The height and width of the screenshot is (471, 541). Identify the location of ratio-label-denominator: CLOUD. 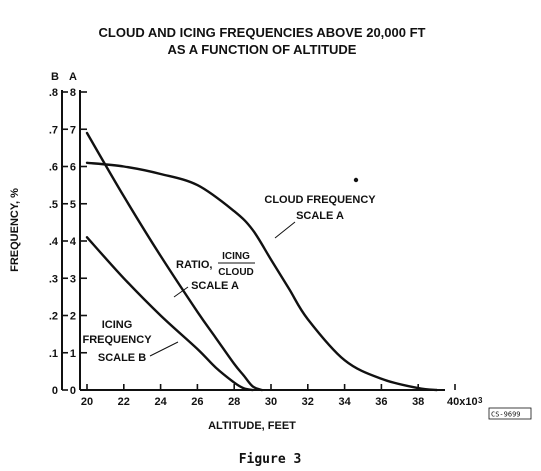
(236, 272).